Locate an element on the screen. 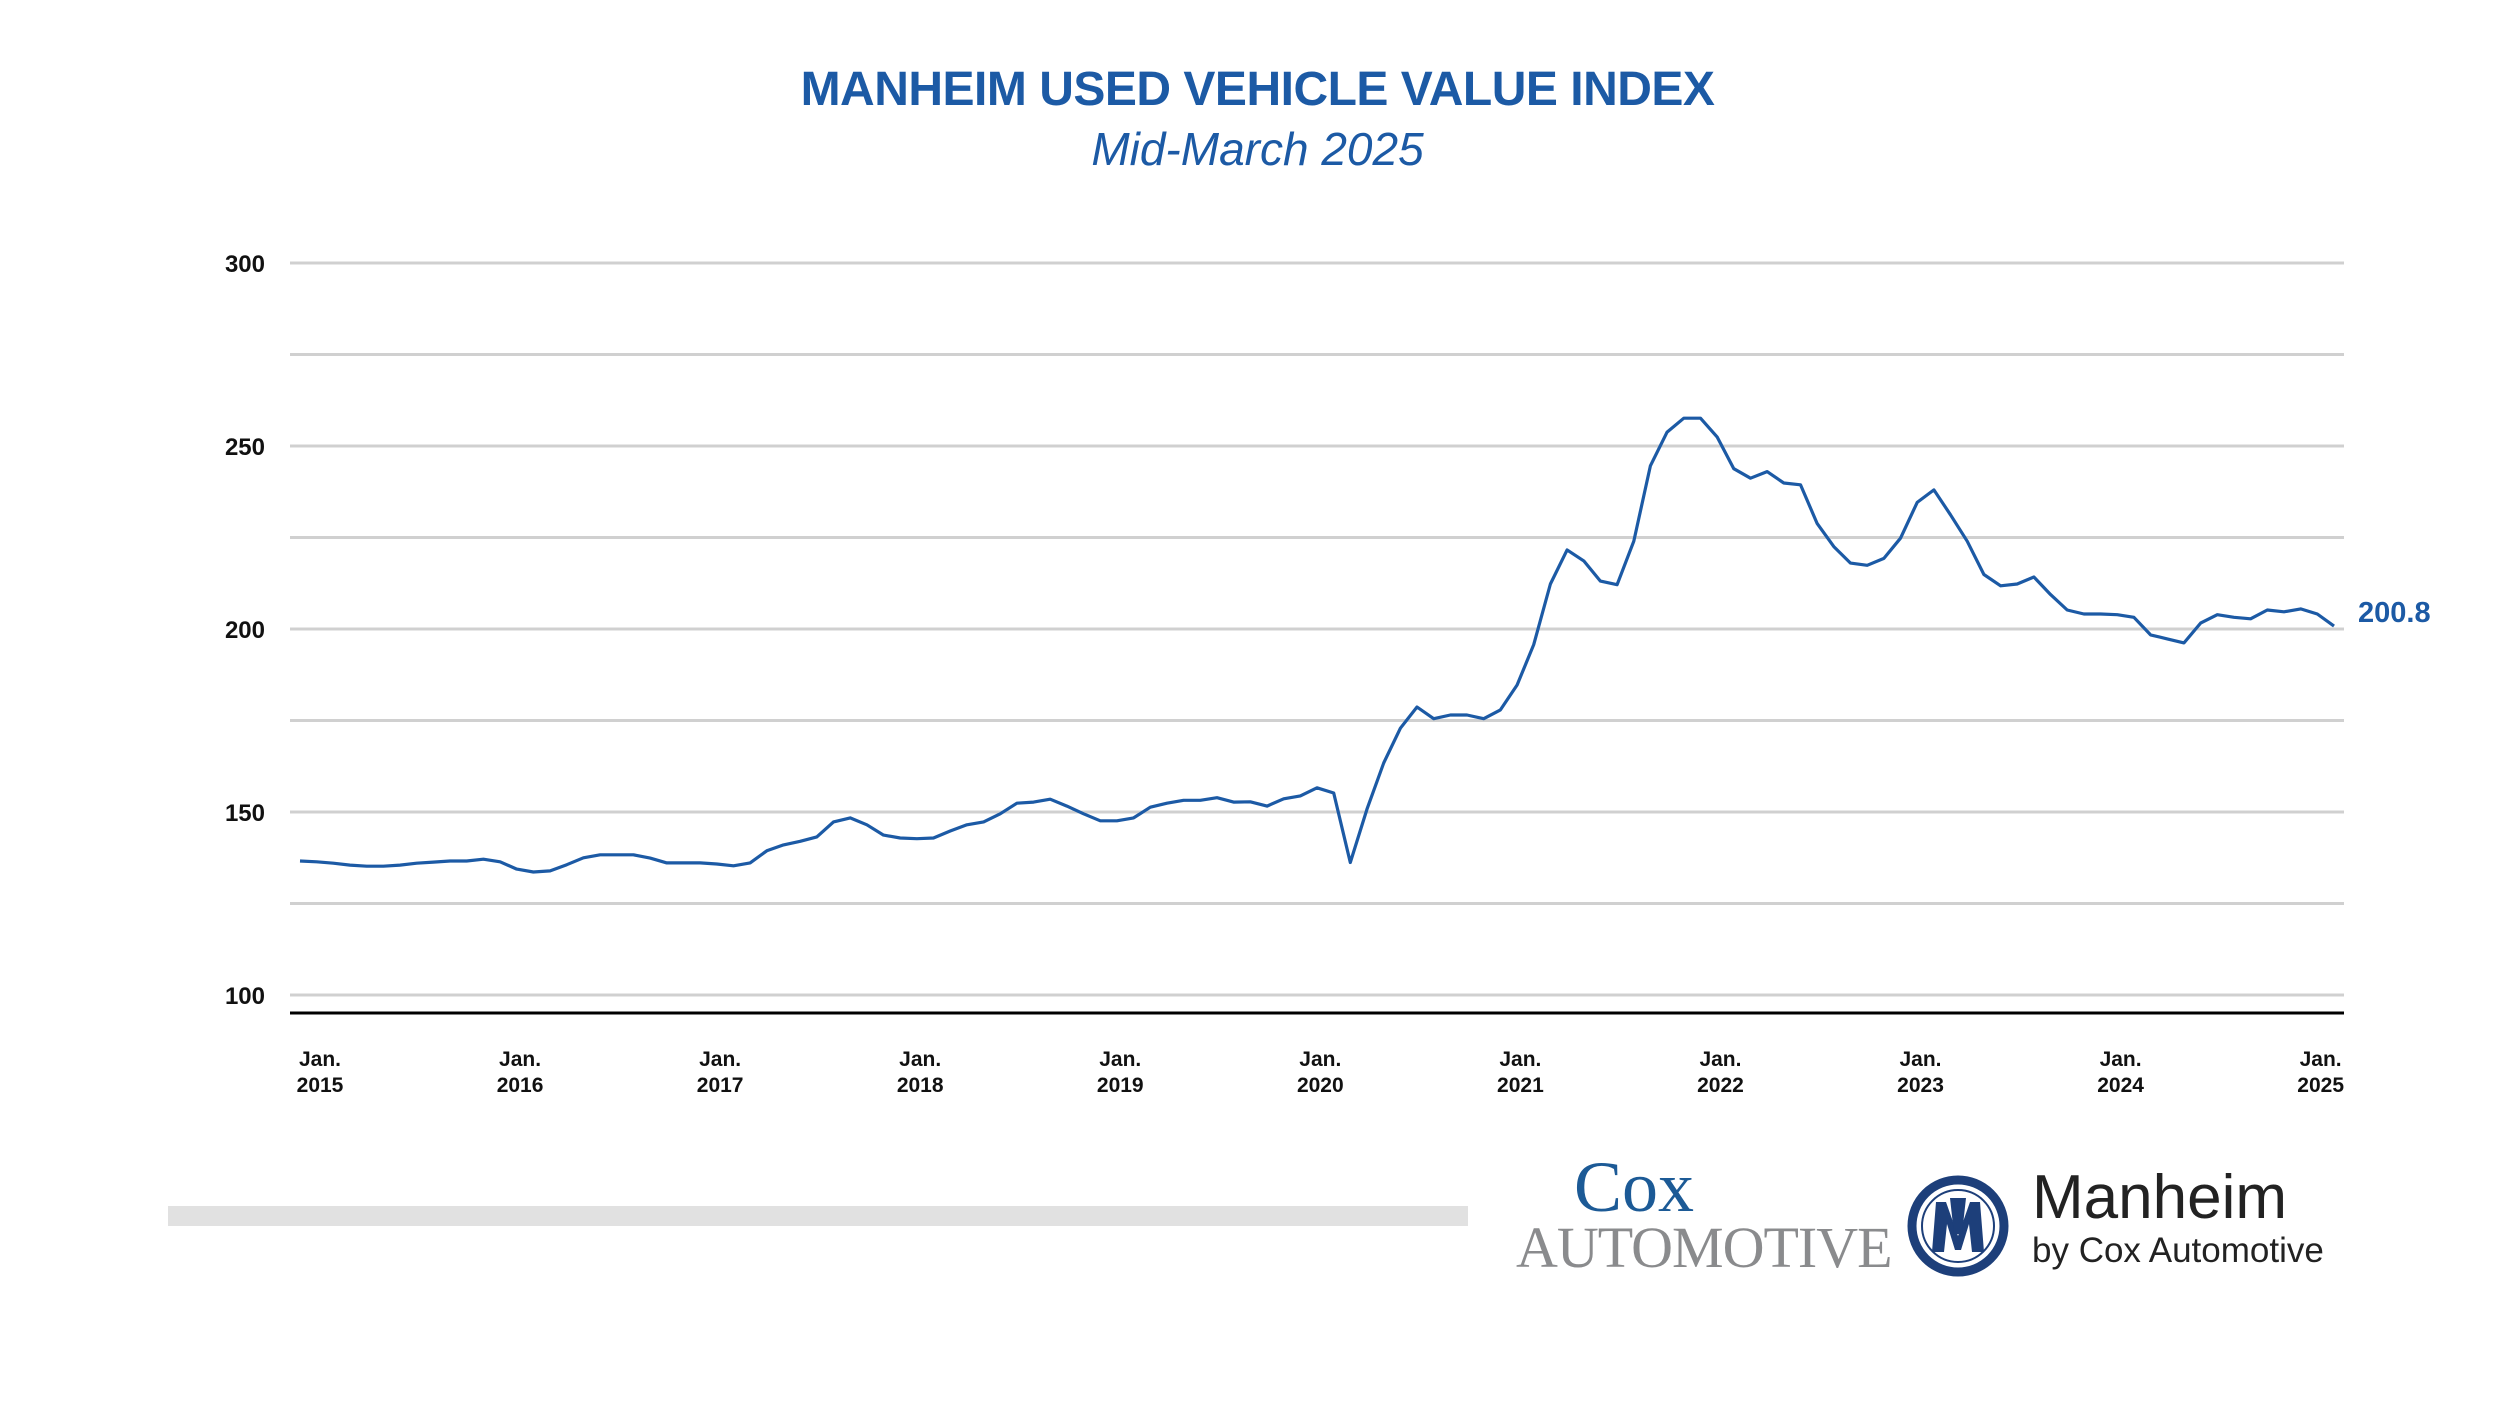 The image size is (2500, 1406). x-tick-line2: 2019 is located at coordinates (1120, 1085).